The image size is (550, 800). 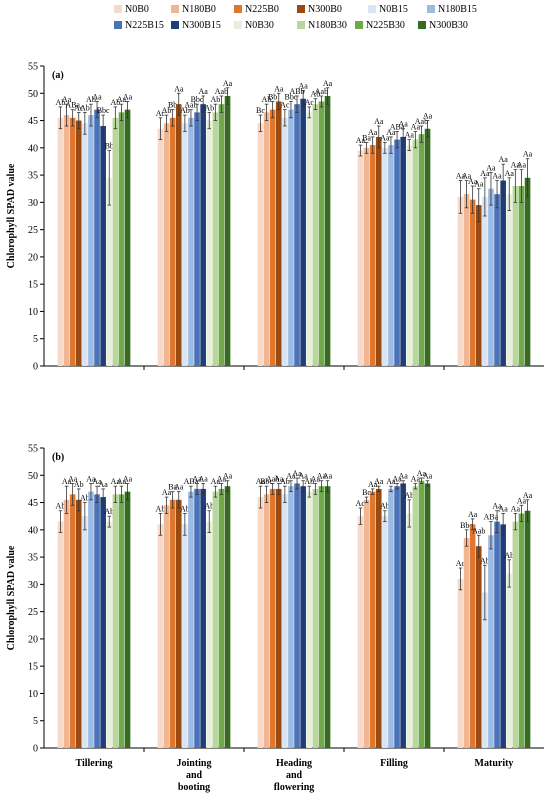 I want to click on category-label: Tillering, so click(x=93, y=763).